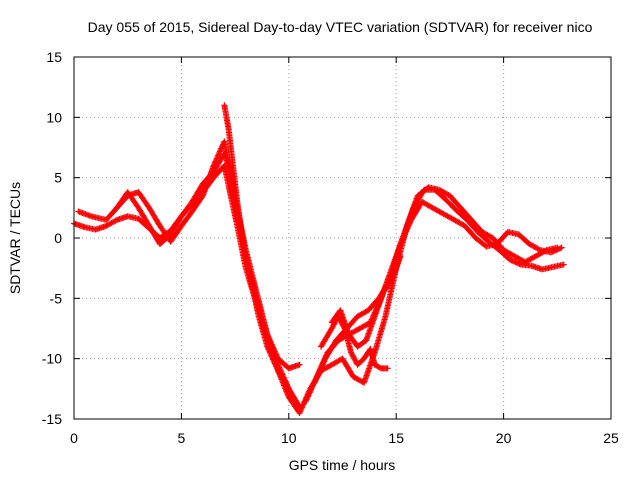 The width and height of the screenshot is (640, 480). What do you see at coordinates (182, 438) in the screenshot?
I see `x-tick-label: 5` at bounding box center [182, 438].